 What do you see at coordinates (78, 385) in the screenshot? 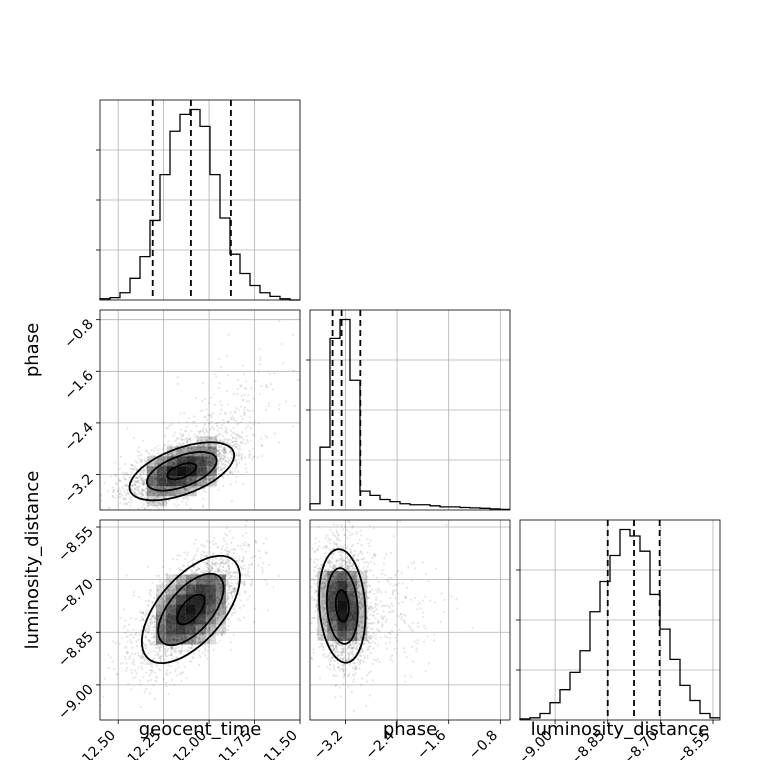
I see `y-tick-label: −1.6` at bounding box center [78, 385].